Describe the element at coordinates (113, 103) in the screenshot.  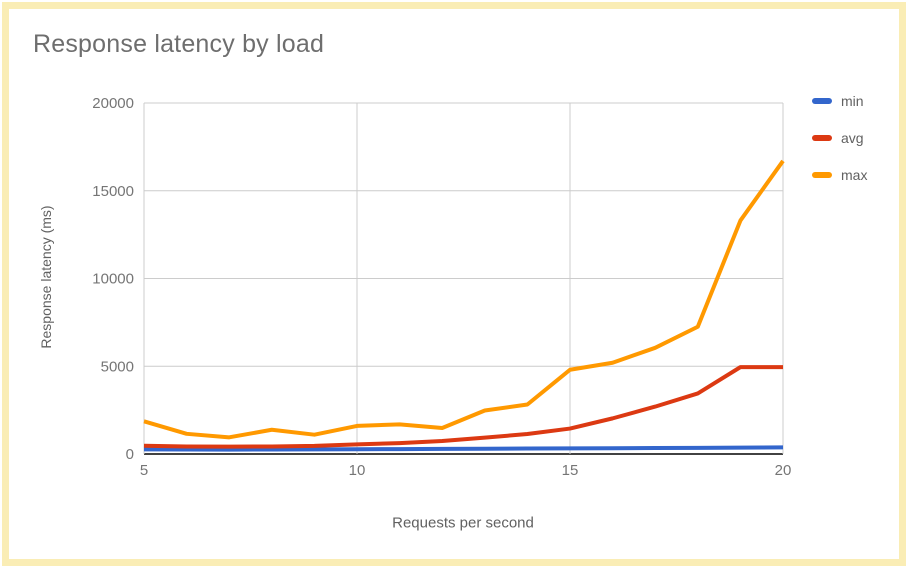
I see `y-tick-label: 20000` at that location.